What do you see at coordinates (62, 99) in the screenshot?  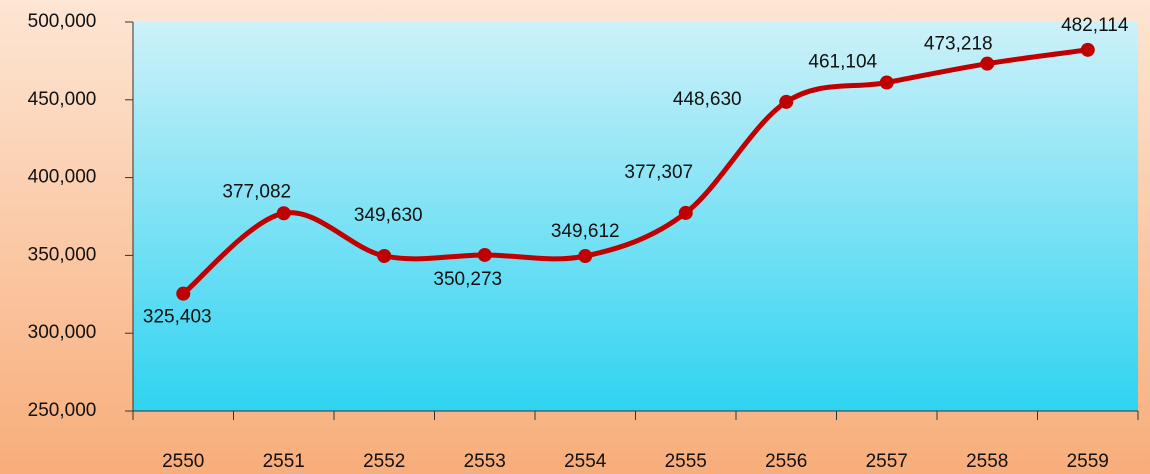 I see `y-tick-label: 450,000` at bounding box center [62, 99].